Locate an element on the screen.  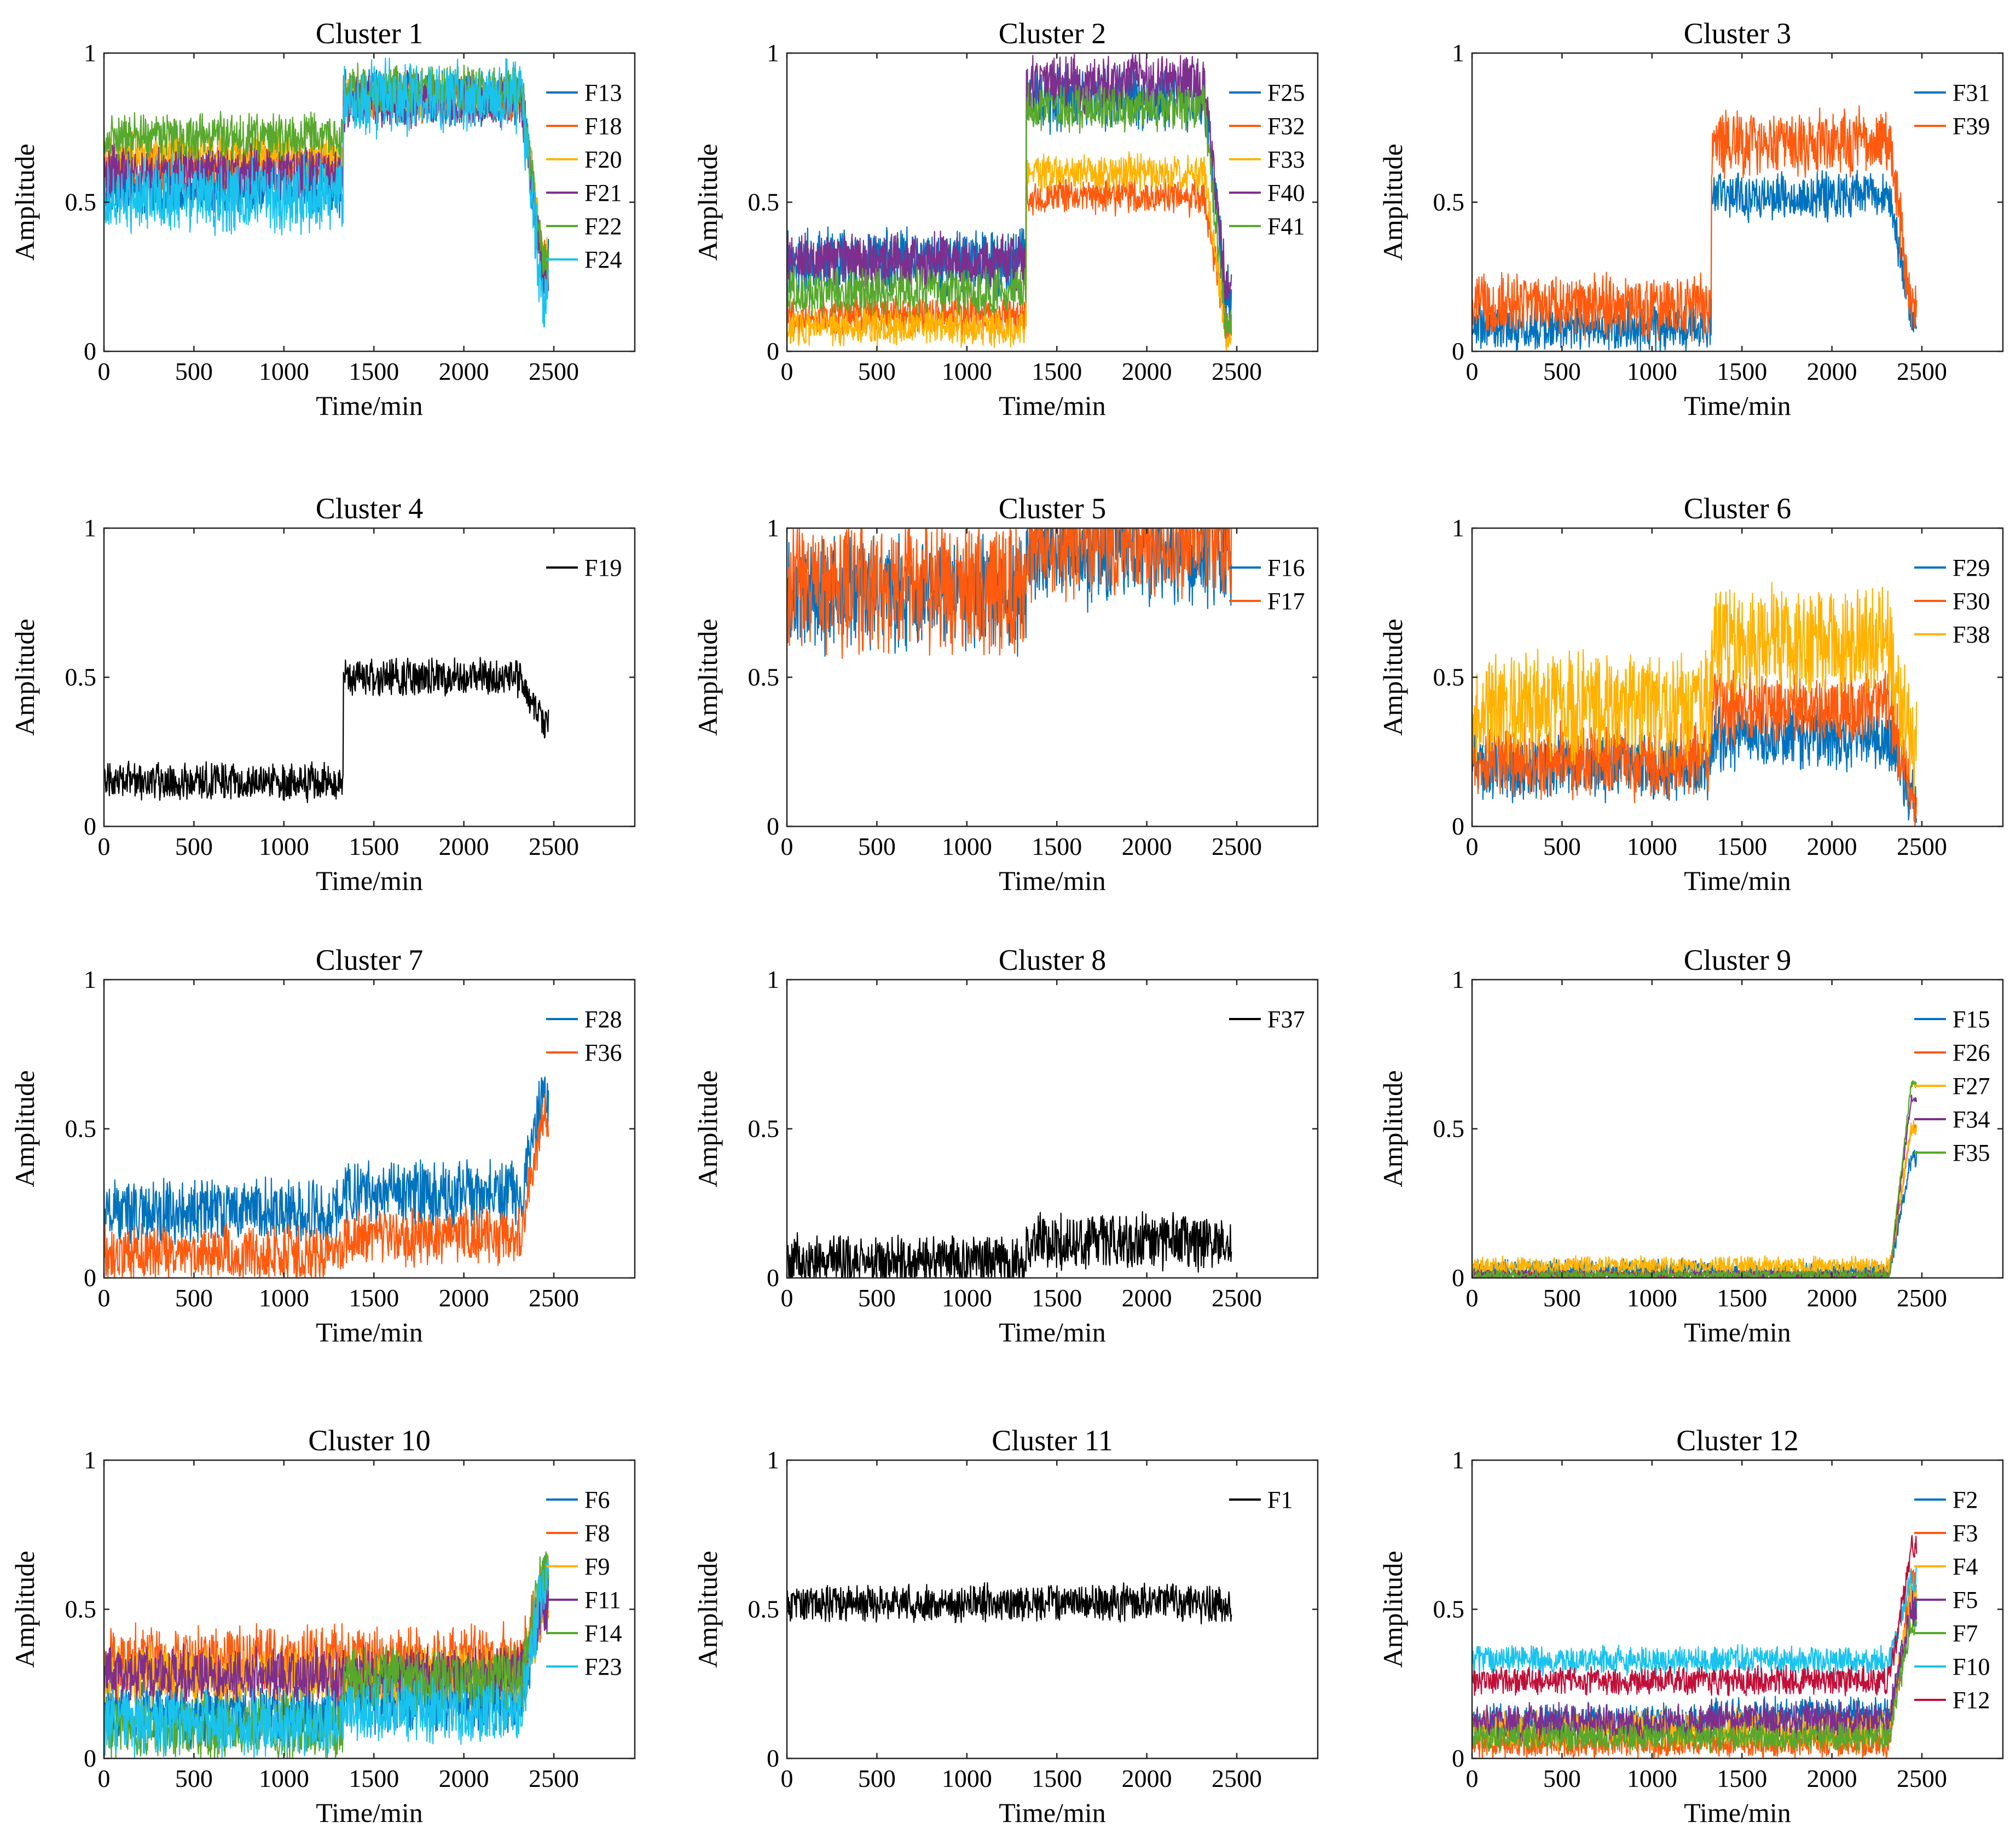
series-line-f26 is located at coordinates (1694, 1201).